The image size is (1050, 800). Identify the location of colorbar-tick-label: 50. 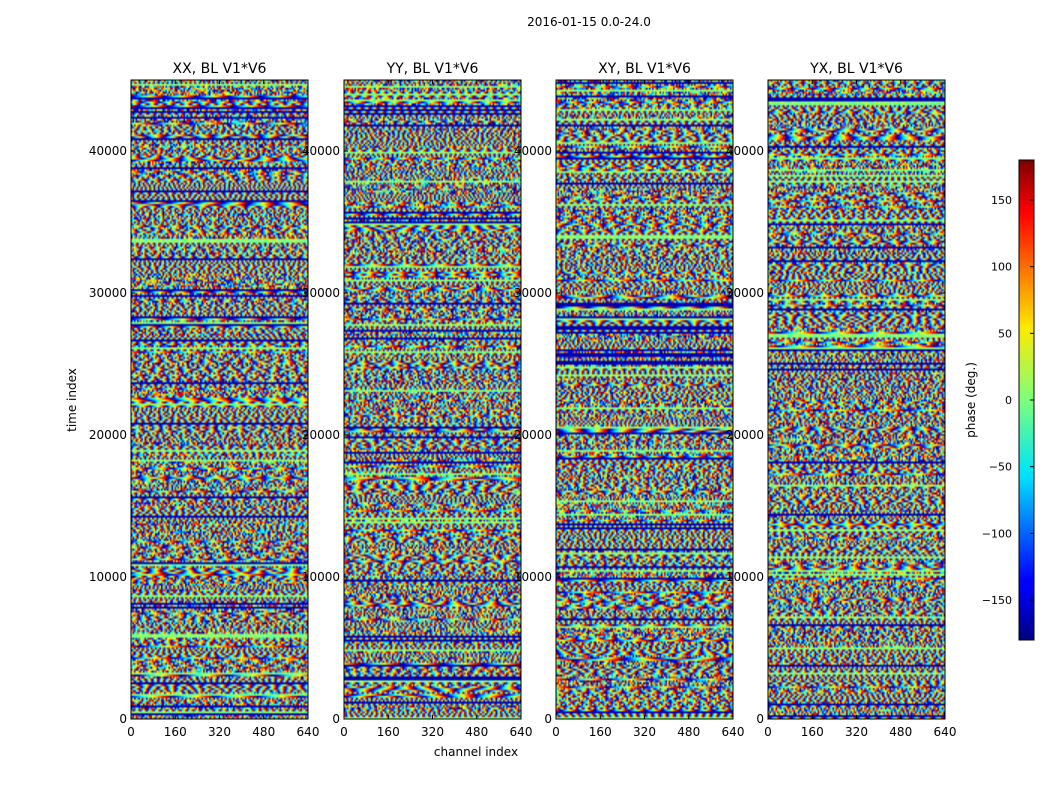
(1005, 333).